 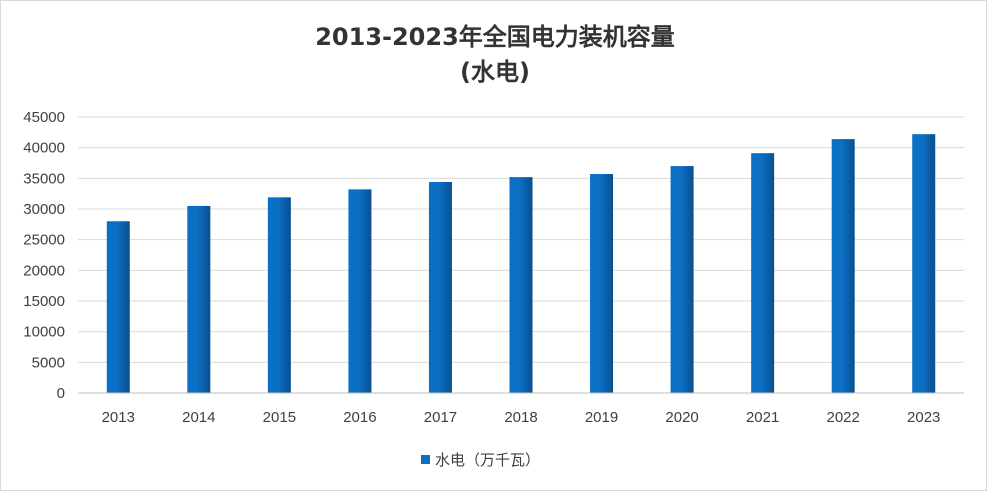 What do you see at coordinates (360, 291) in the screenshot?
I see `bar-2016` at bounding box center [360, 291].